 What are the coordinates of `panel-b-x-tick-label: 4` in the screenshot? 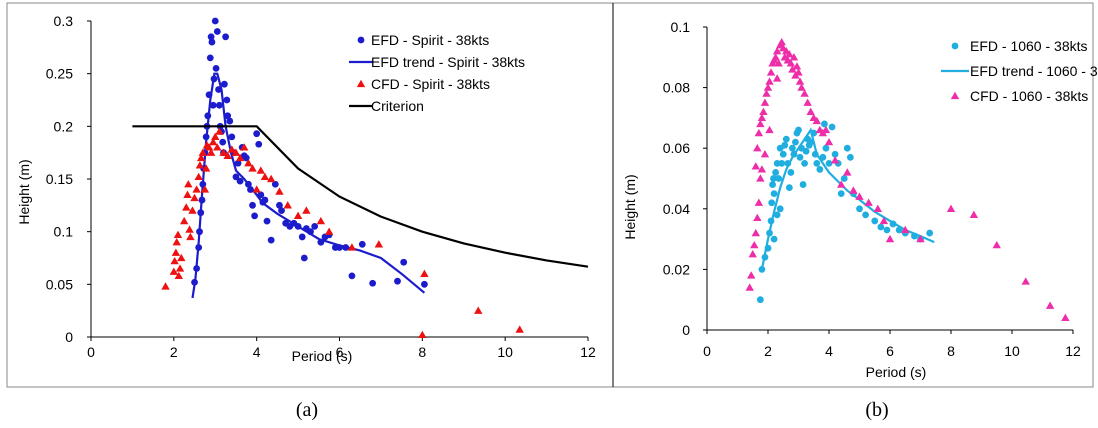 It's located at (829, 351).